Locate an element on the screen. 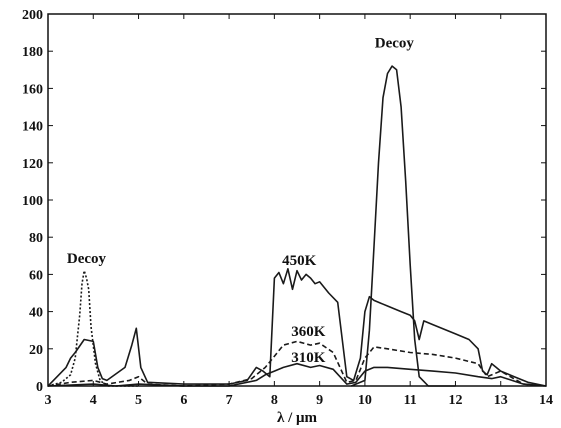 Image resolution: width=561 pixels, height=428 pixels. annotation-0: Decoy is located at coordinates (87, 259).